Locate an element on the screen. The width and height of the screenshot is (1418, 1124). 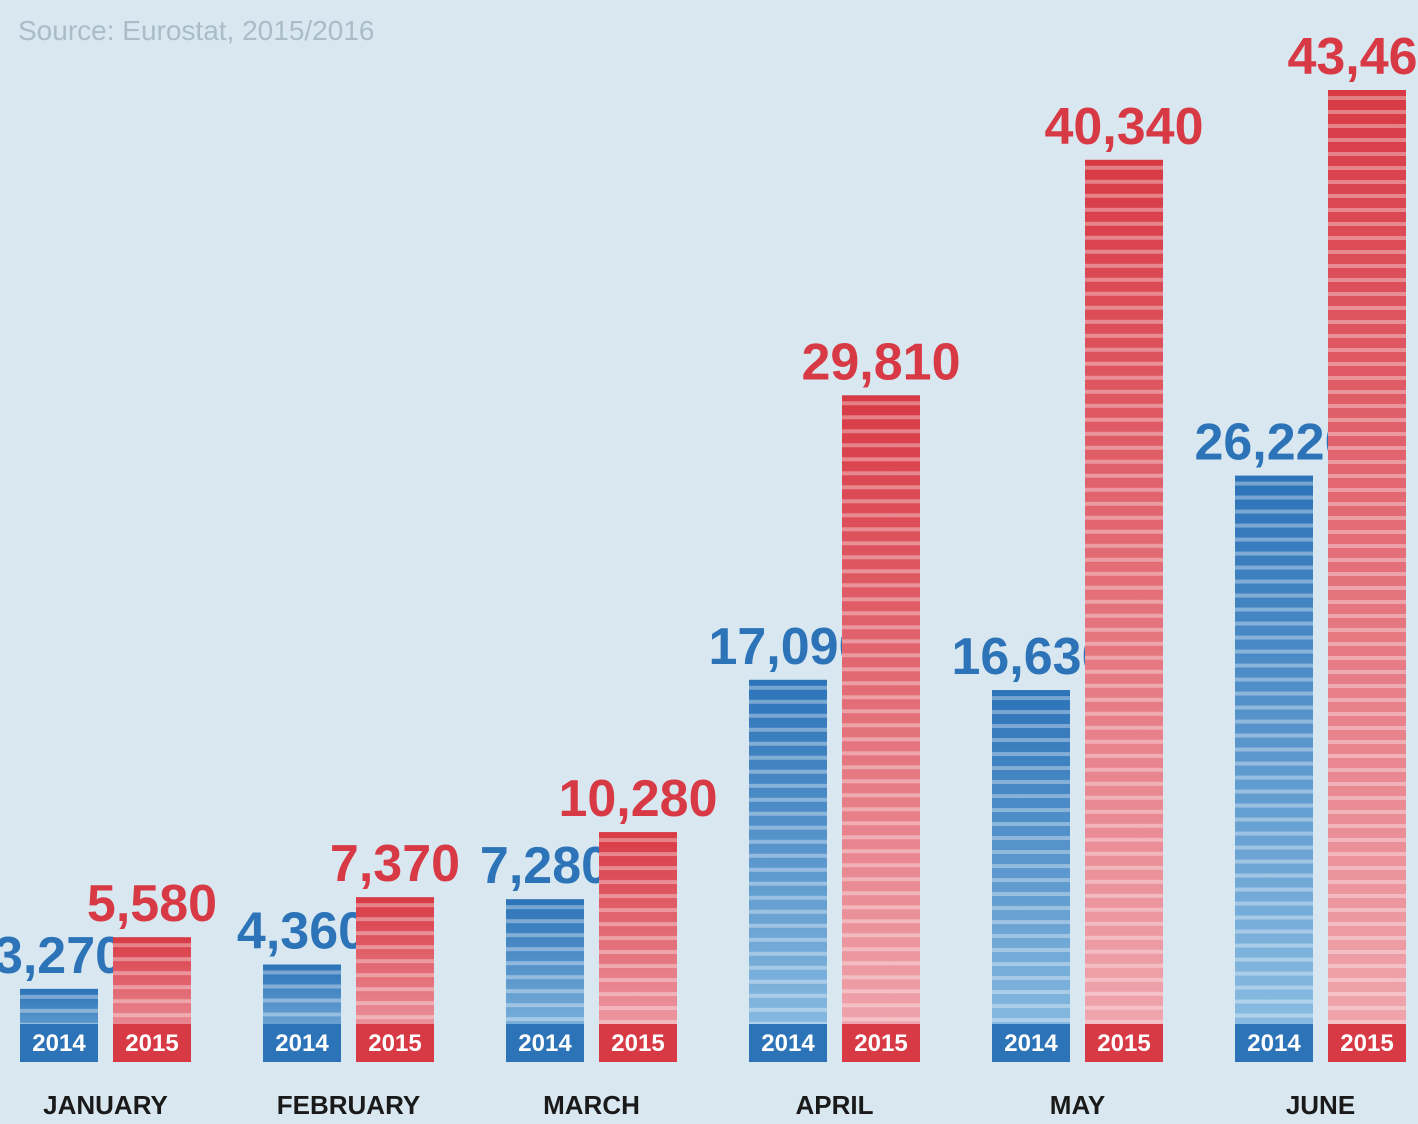
bar-2014-may is located at coordinates (1031, 876).